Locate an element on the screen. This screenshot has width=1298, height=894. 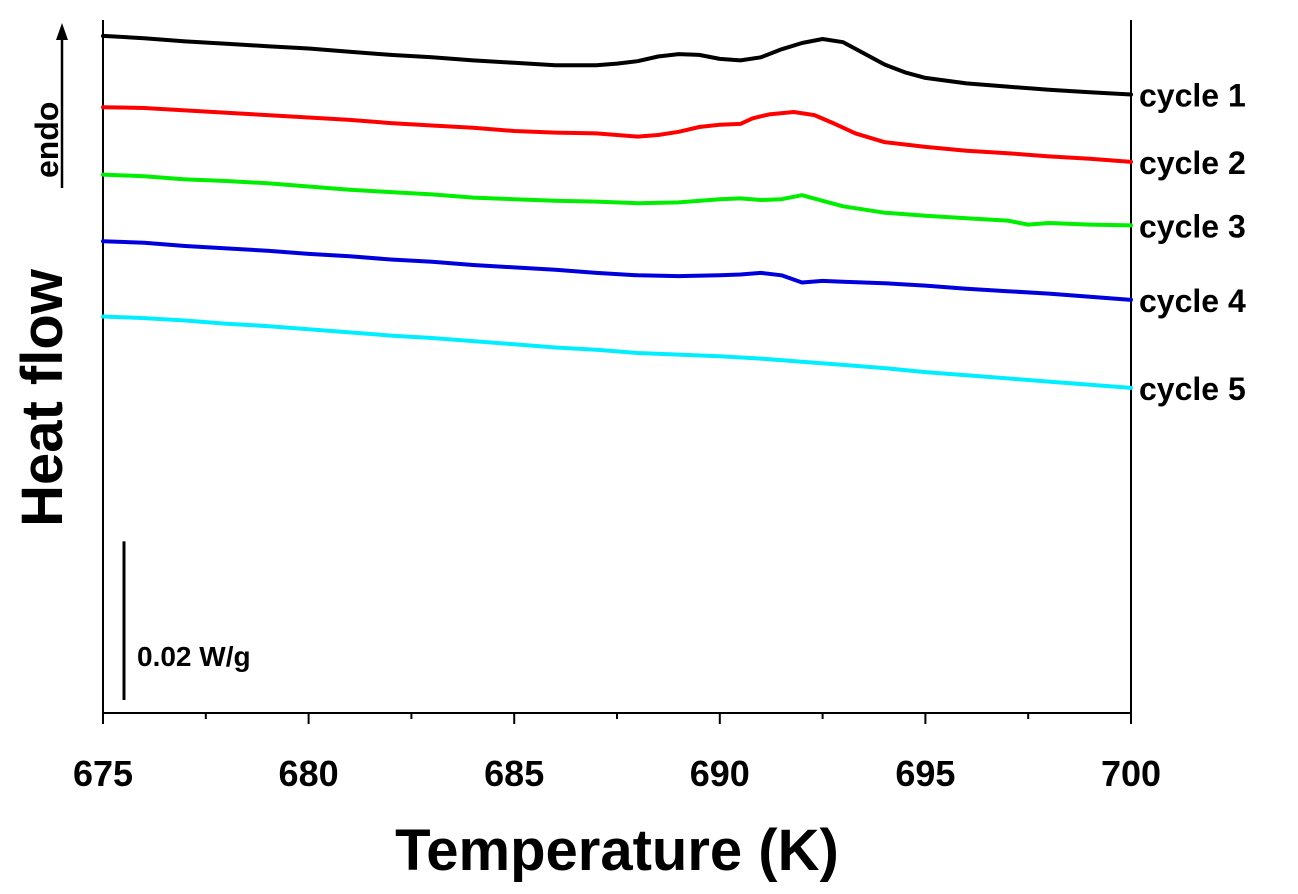
endo-label: endo is located at coordinates (47, 140).